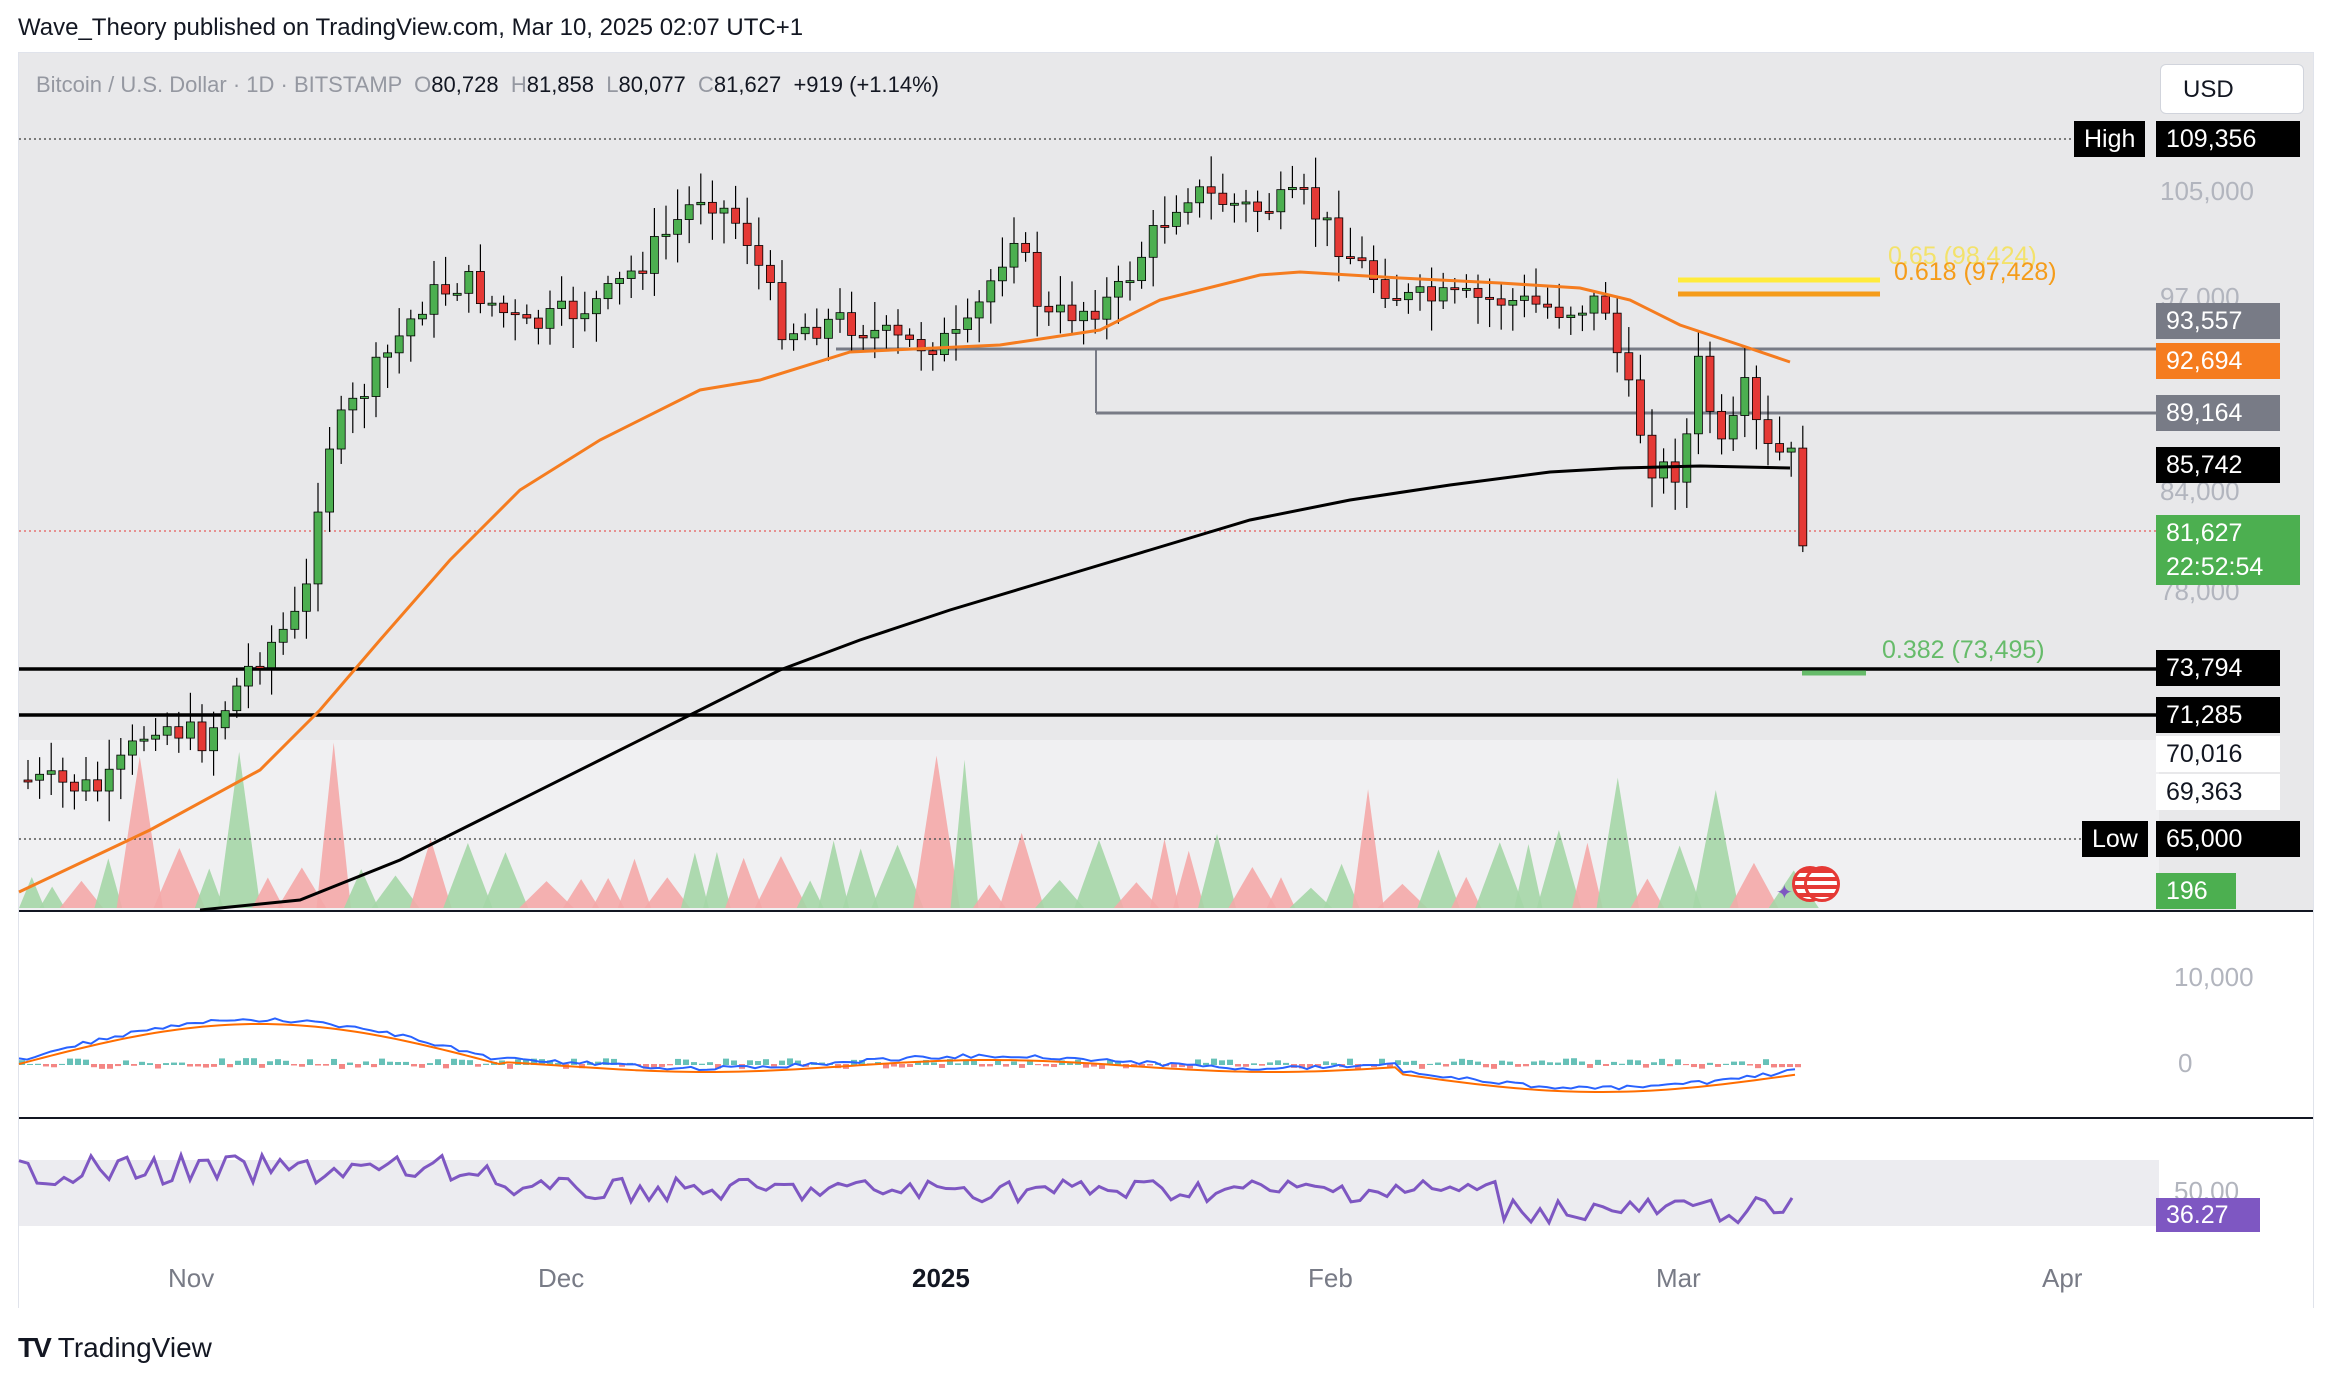  I want to click on support-73794-label: 73,794, so click(2218, 668).